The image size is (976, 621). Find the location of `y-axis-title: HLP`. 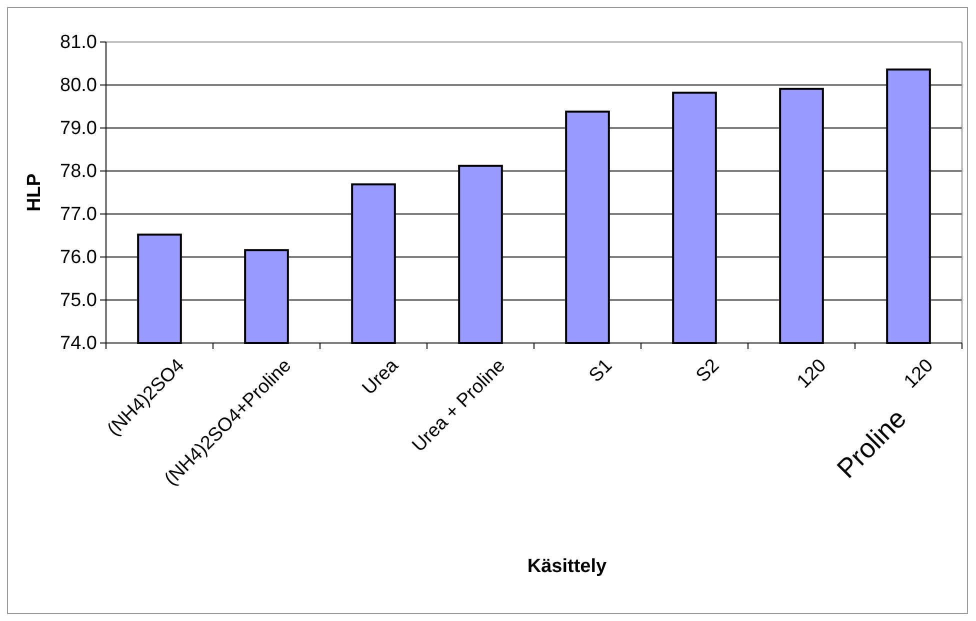

y-axis-title: HLP is located at coordinates (34, 192).